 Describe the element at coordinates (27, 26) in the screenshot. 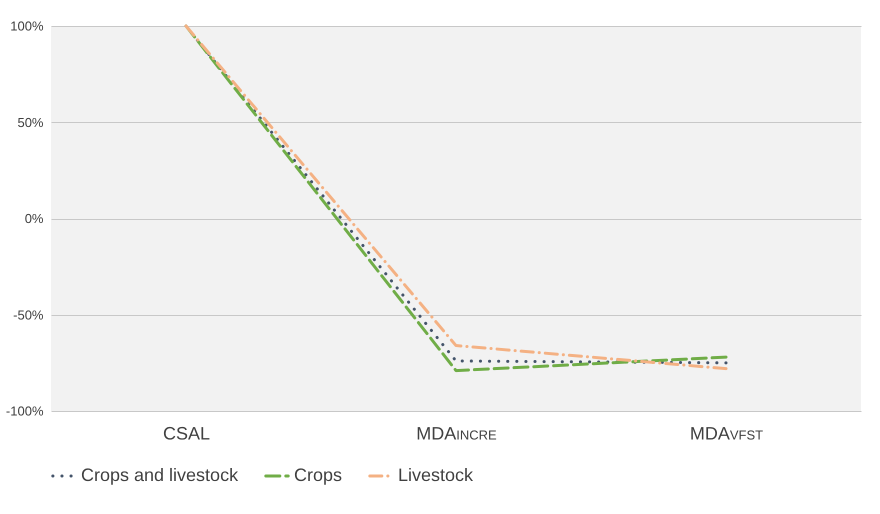

I see `y-tick-label: 100%` at that location.